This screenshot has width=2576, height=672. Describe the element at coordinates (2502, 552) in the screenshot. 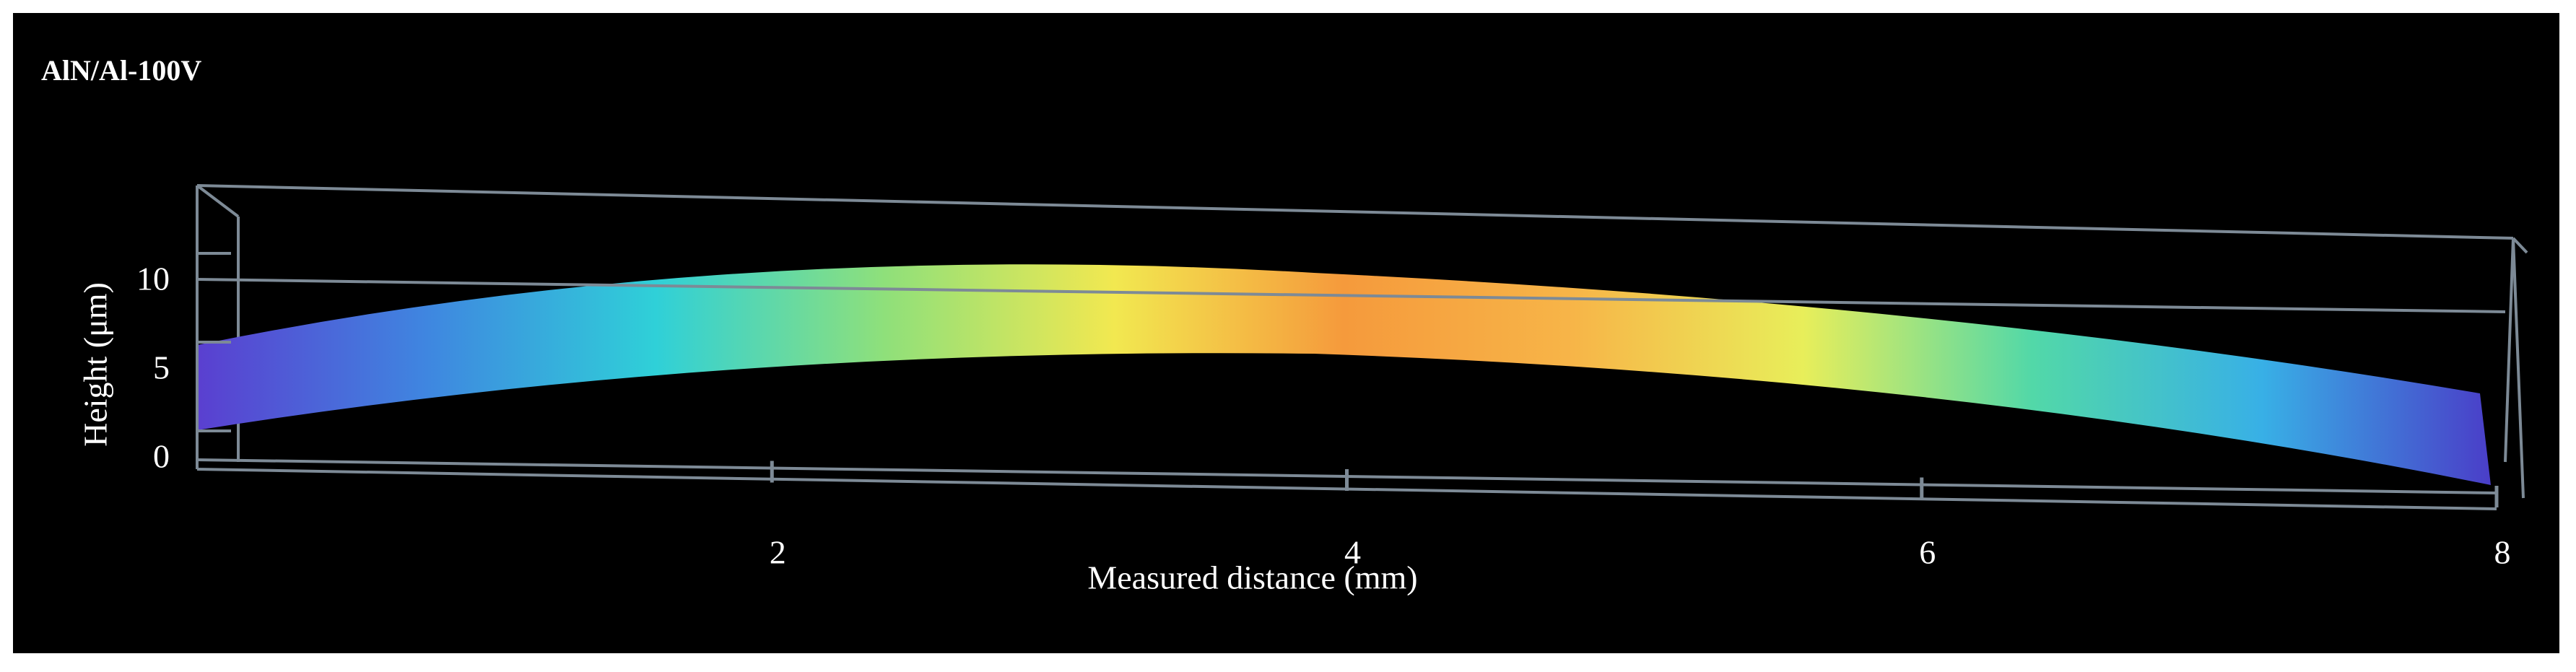

I see `x-tick-label: 8` at that location.